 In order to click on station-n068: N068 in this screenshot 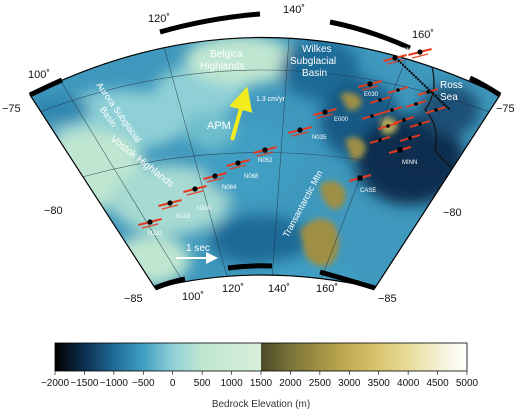, I will do `click(242, 169)`.